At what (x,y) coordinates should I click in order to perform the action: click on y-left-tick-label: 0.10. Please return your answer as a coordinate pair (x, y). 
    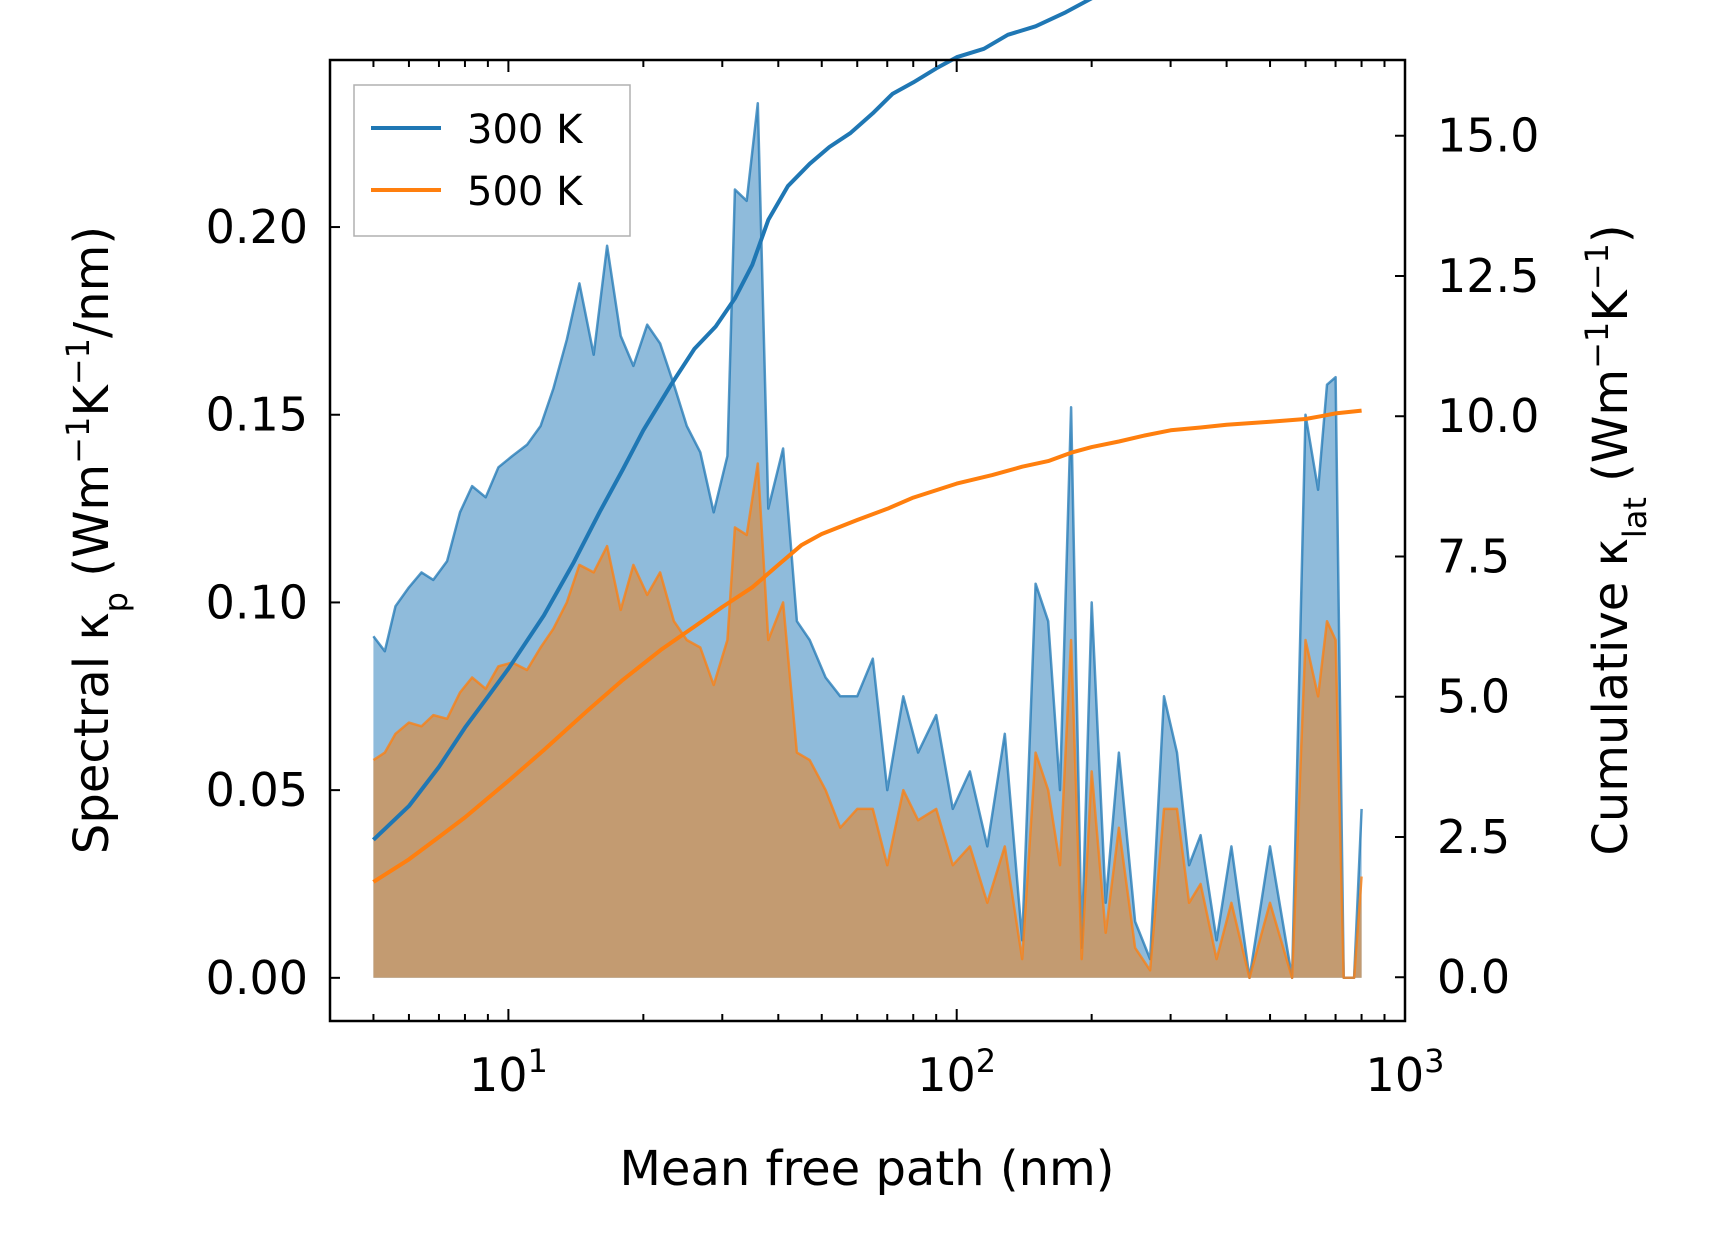
    Looking at the image, I should click on (257, 602).